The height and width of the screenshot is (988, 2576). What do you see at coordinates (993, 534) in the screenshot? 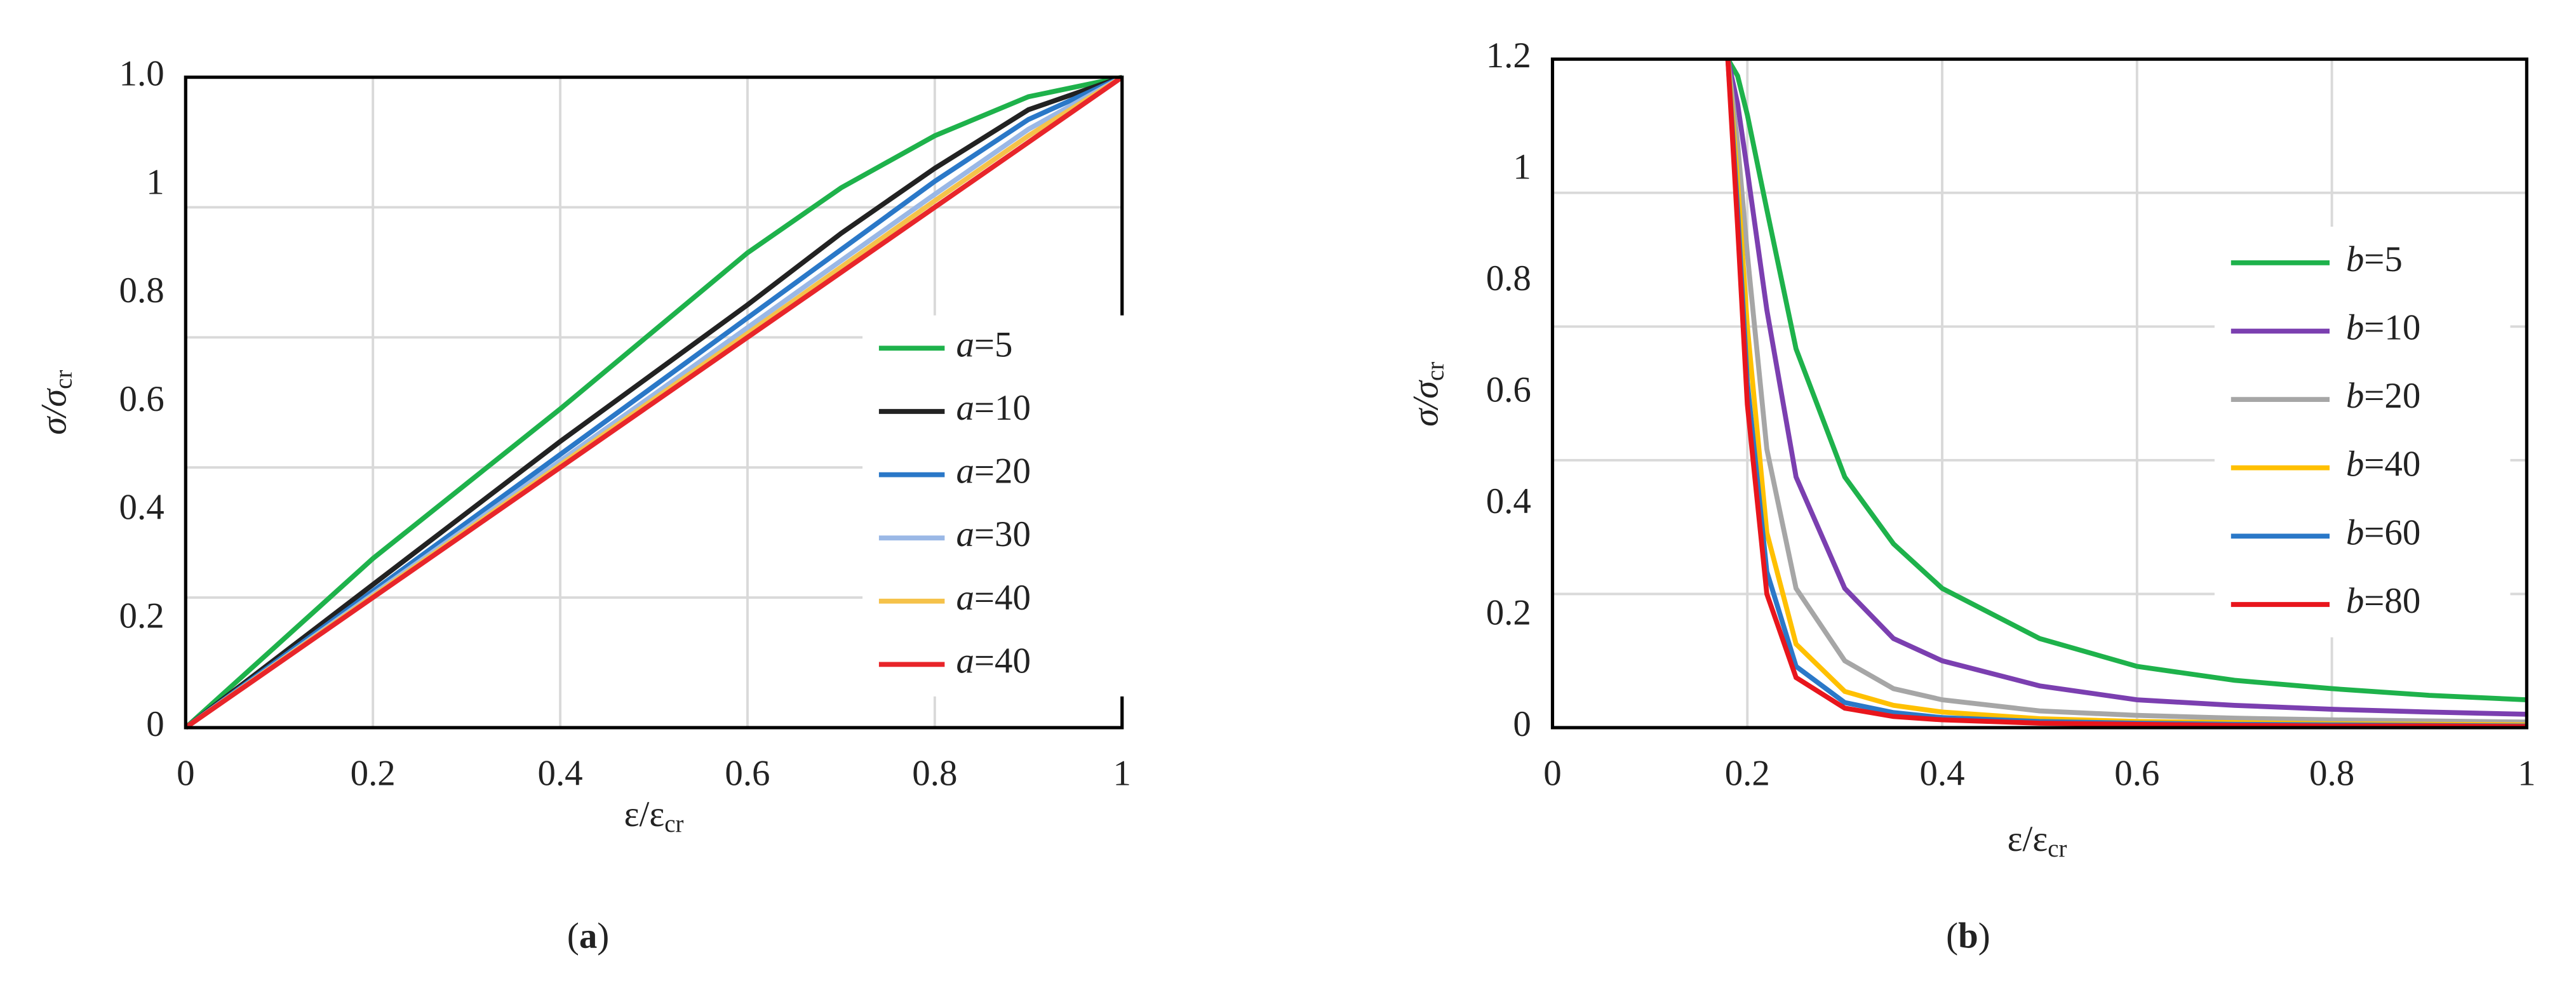
I see `legend-label: a=30` at bounding box center [993, 534].